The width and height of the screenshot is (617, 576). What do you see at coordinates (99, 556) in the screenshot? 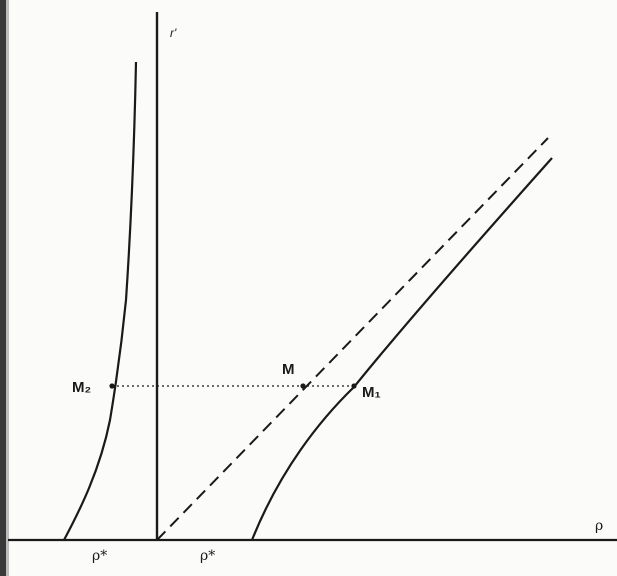
I see `tick-label-left: ρ*` at bounding box center [99, 556].